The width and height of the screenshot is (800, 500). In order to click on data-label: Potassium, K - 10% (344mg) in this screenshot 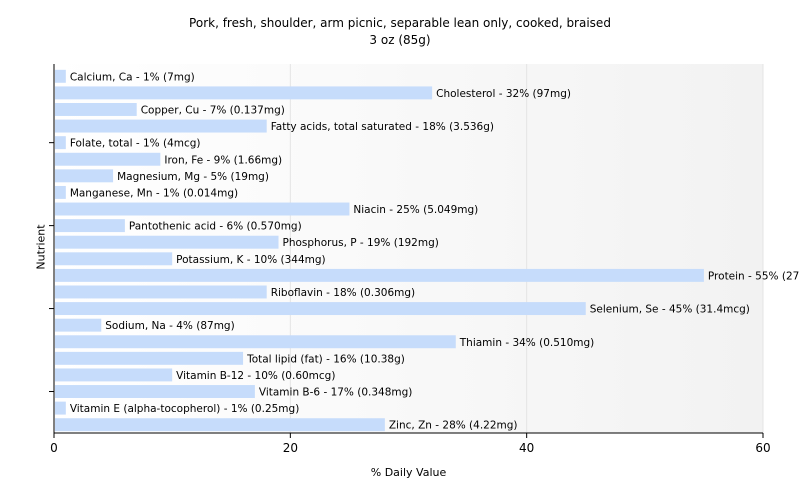, I will do `click(251, 260)`.